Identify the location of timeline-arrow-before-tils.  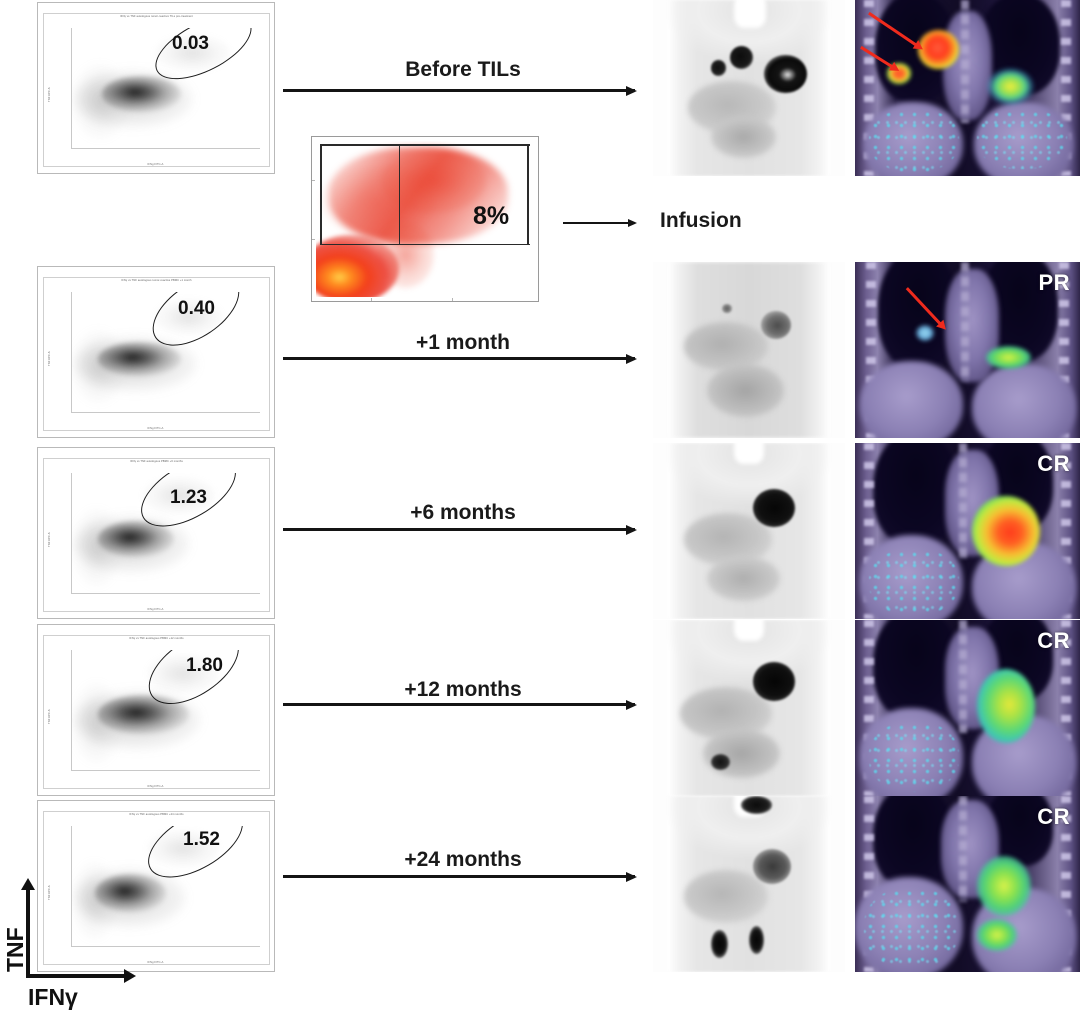
(459, 90).